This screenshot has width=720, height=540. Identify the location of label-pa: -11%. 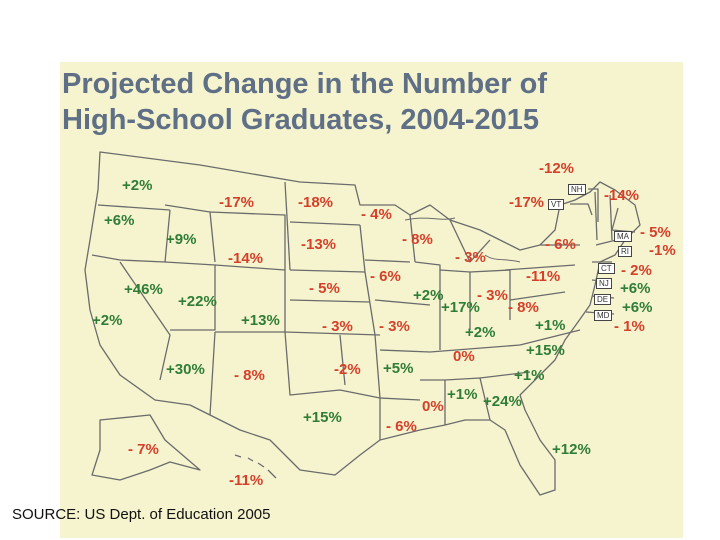
(543, 276).